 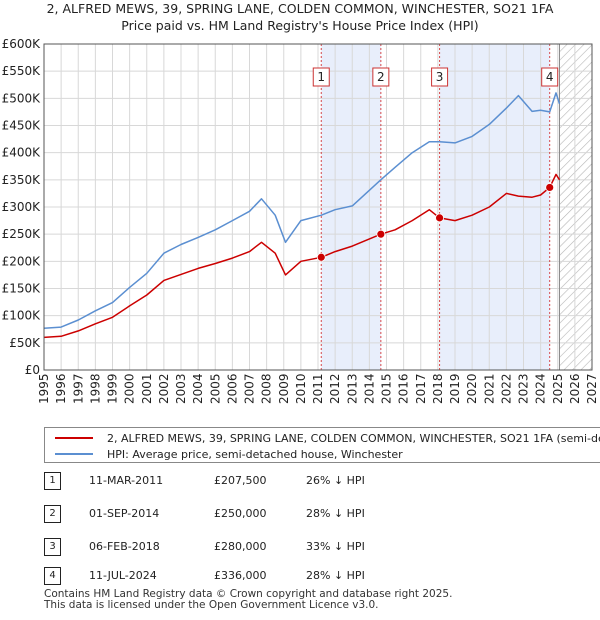 What do you see at coordinates (52, 576) in the screenshot?
I see `sale-number-badge: 4` at bounding box center [52, 576].